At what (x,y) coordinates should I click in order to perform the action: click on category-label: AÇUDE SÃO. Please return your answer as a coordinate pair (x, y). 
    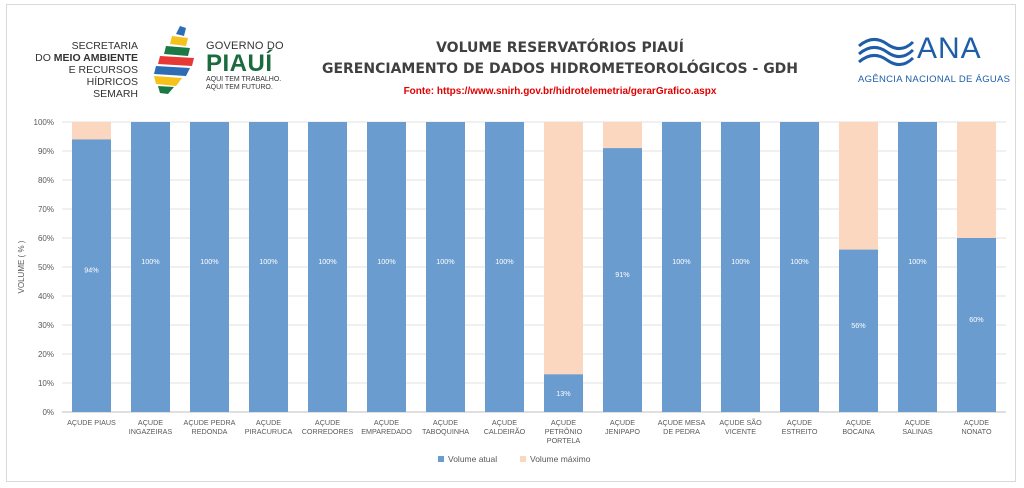
    Looking at the image, I should click on (740, 422).